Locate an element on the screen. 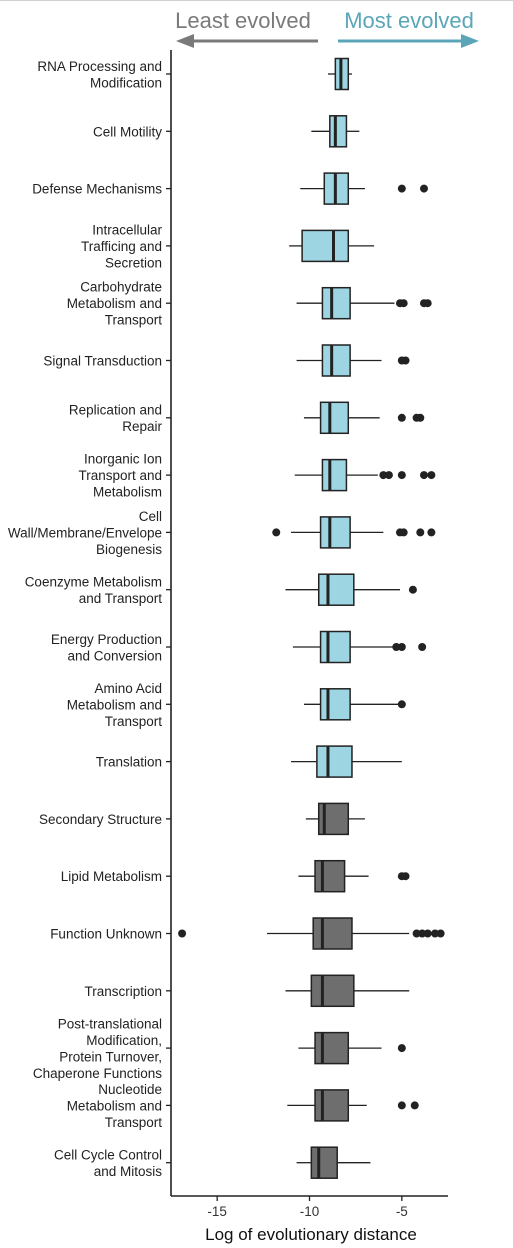  category-label: Energy Production and Conversion is located at coordinates (106, 648).